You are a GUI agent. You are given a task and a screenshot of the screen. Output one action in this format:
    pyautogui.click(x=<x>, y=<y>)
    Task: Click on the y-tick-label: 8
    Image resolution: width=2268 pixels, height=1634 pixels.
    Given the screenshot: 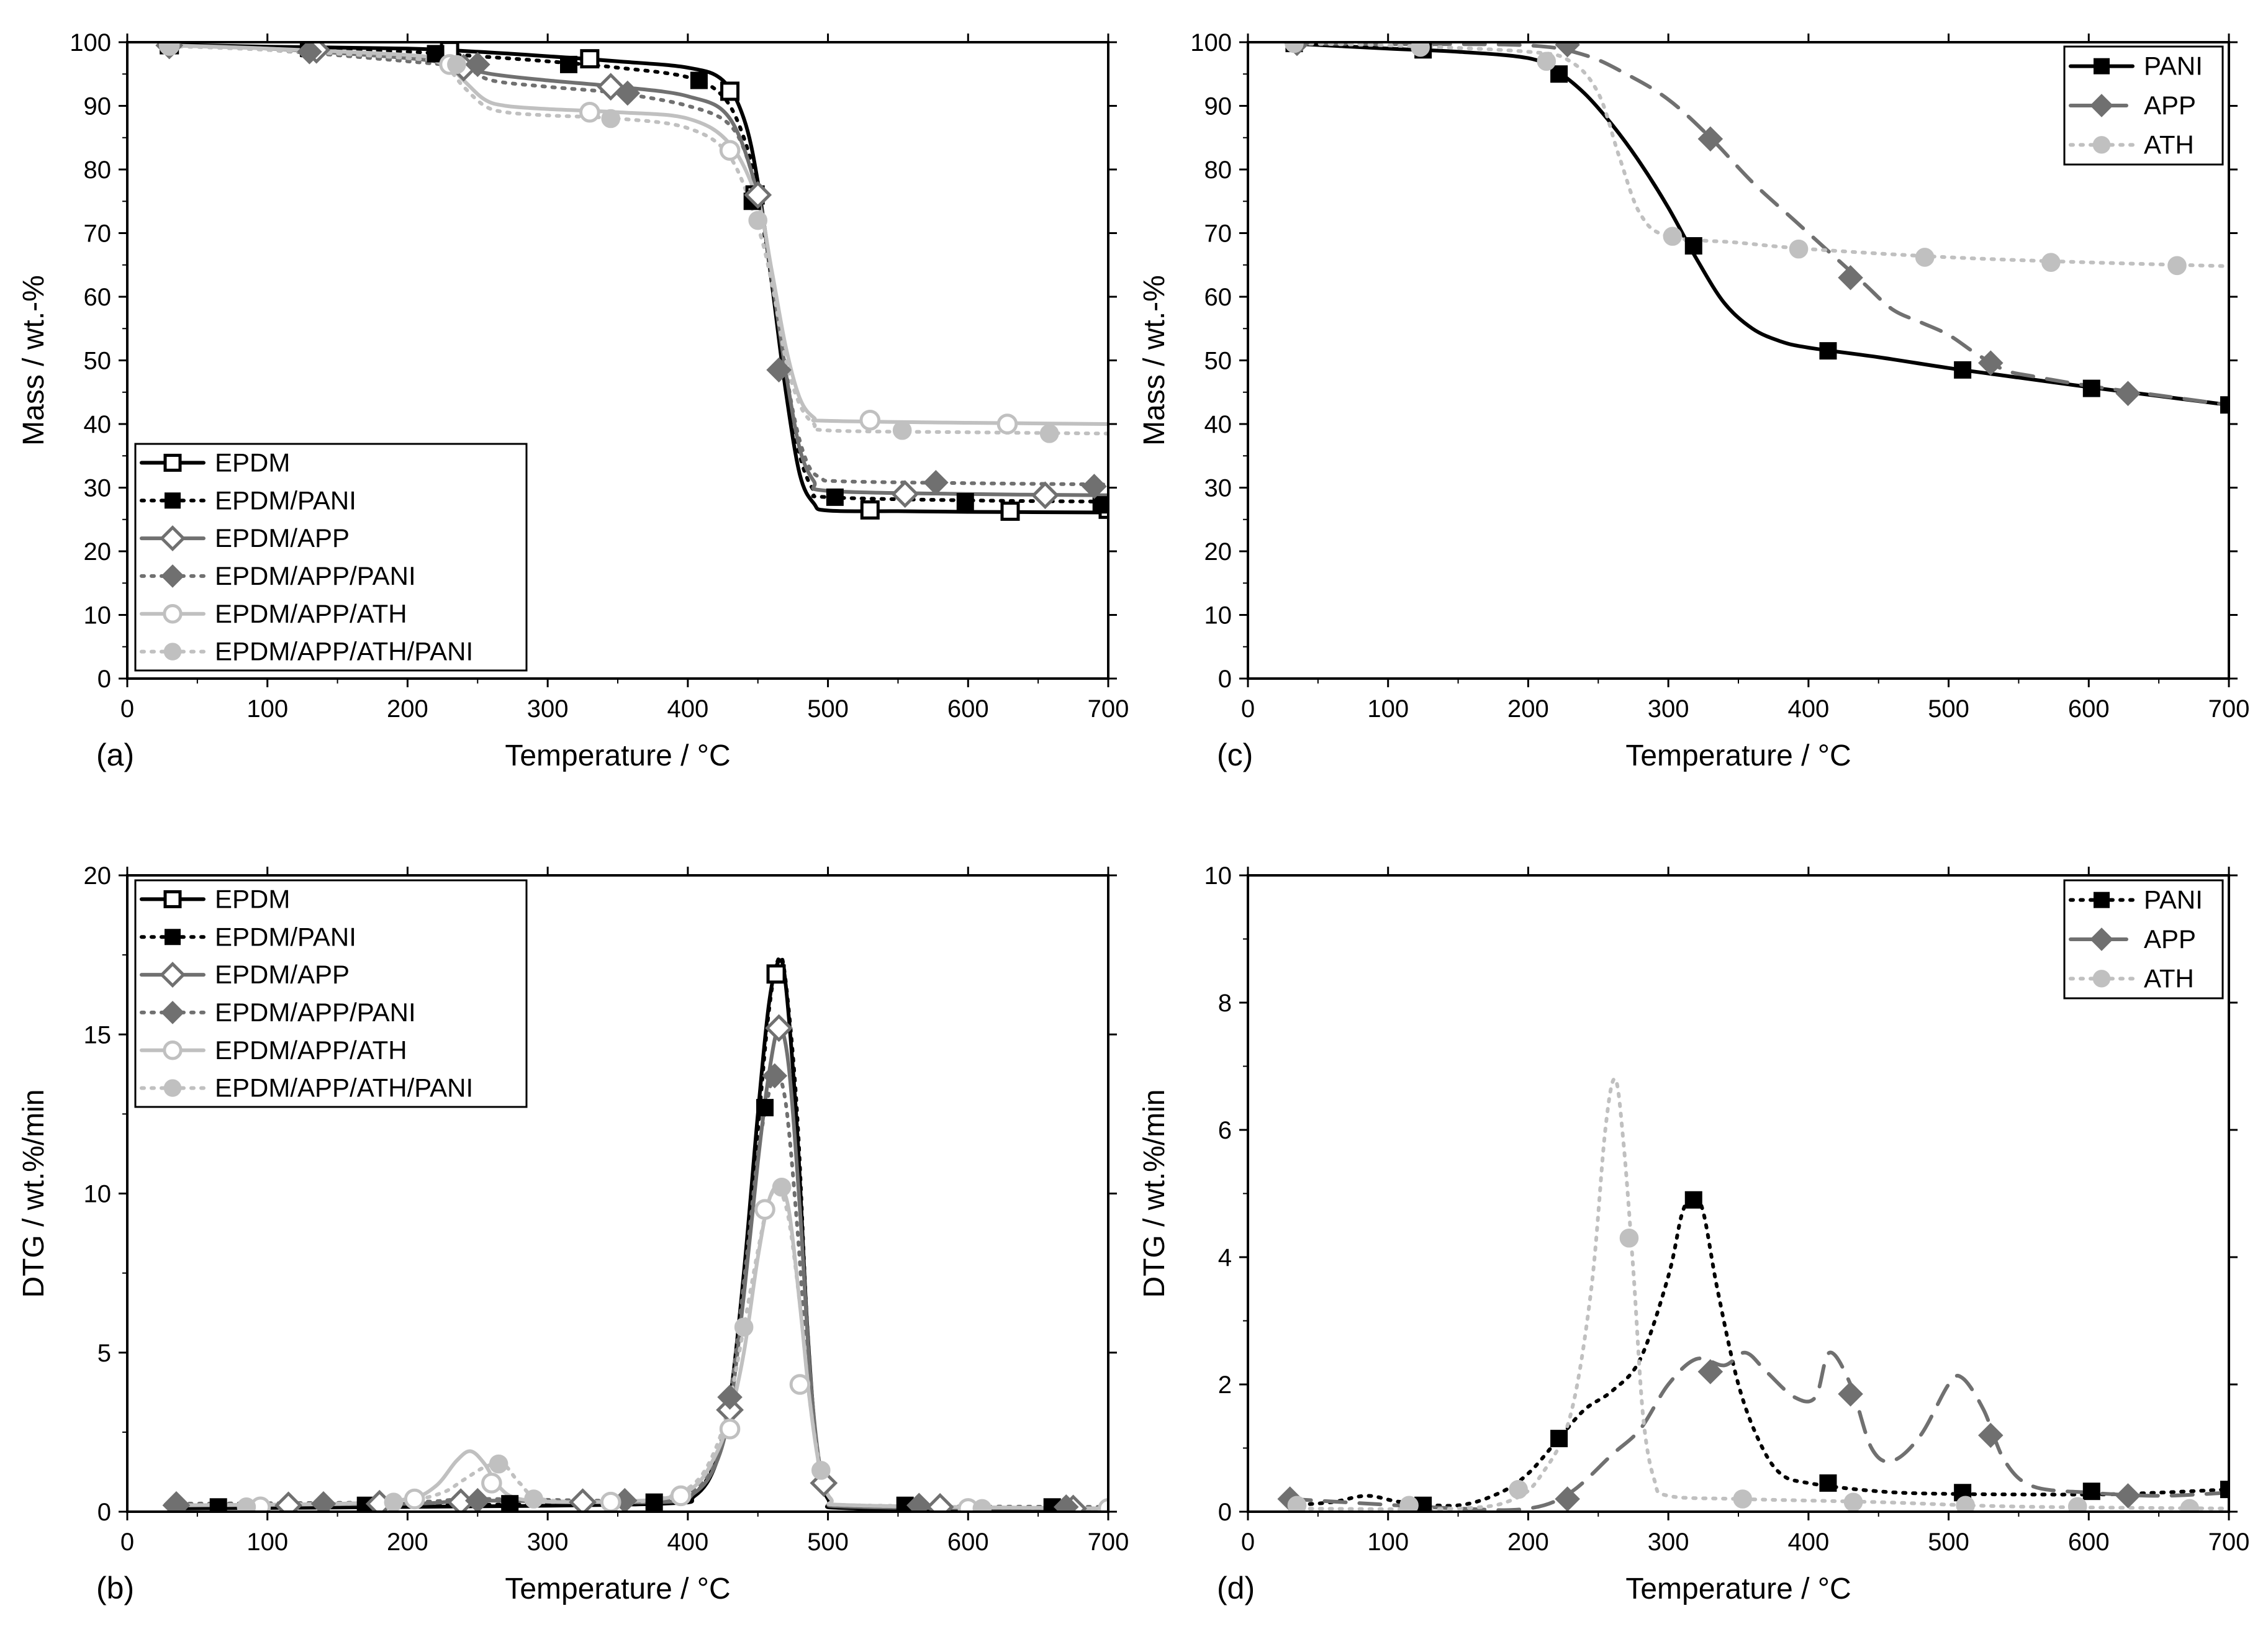 What is the action you would take?
    pyautogui.click(x=1225, y=1004)
    